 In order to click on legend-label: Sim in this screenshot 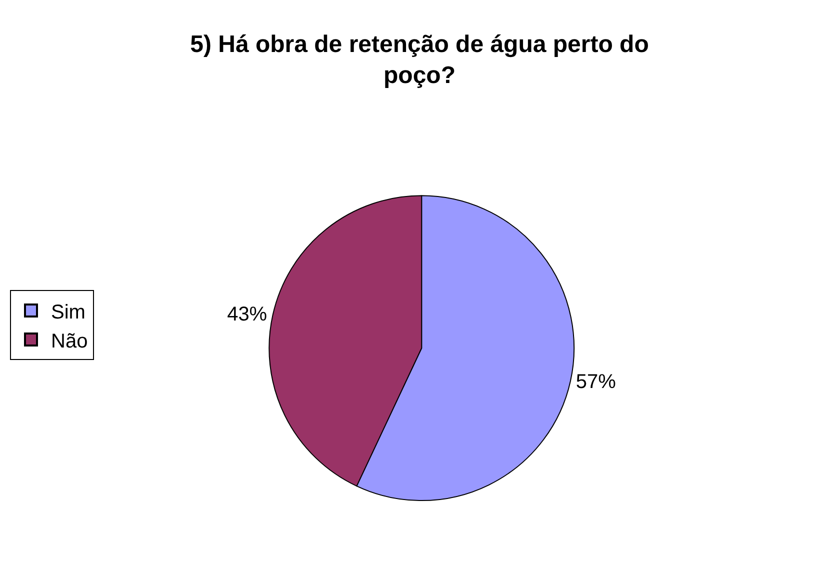, I will do `click(68, 312)`.